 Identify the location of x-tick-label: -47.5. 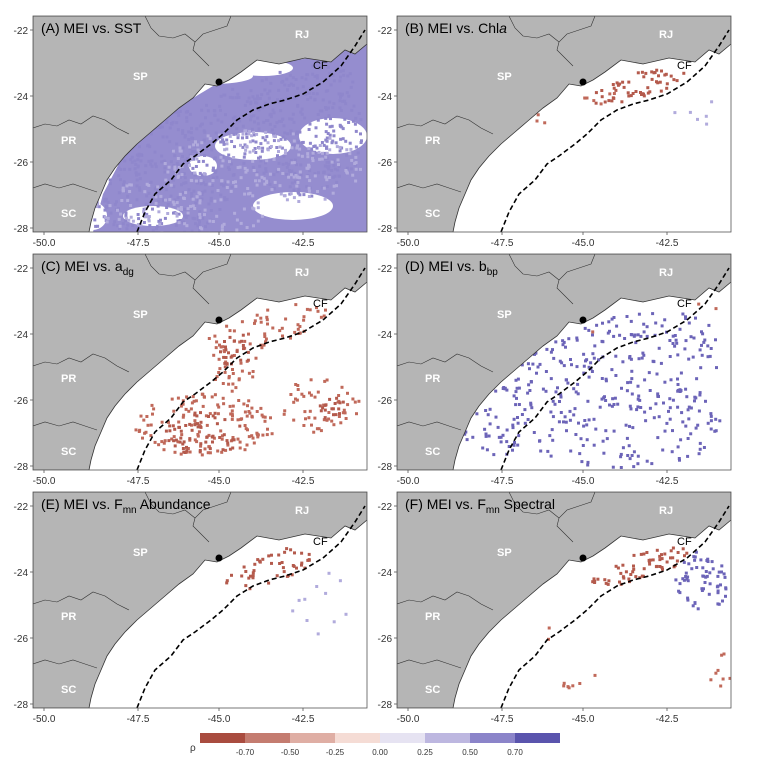
(502, 481).